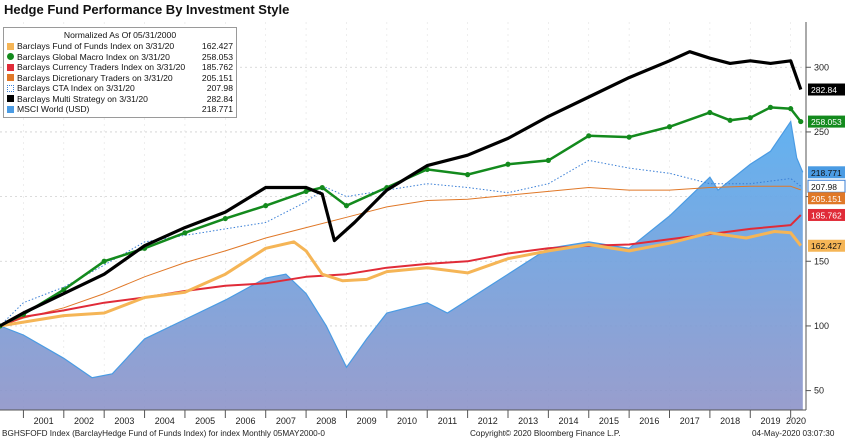 The width and height of the screenshot is (846, 440). What do you see at coordinates (96, 46) in the screenshot?
I see `legend-series-name: Barclays Fund of Funds Index on 3/31/20` at bounding box center [96, 46].